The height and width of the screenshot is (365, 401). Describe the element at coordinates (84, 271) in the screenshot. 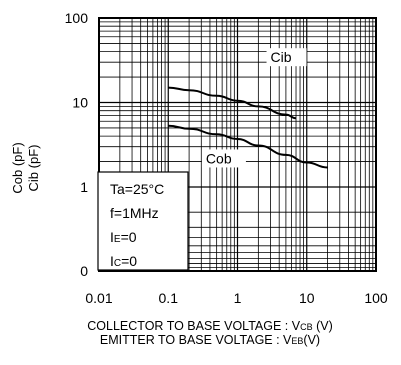

I see `y-tick-label: 0` at that location.